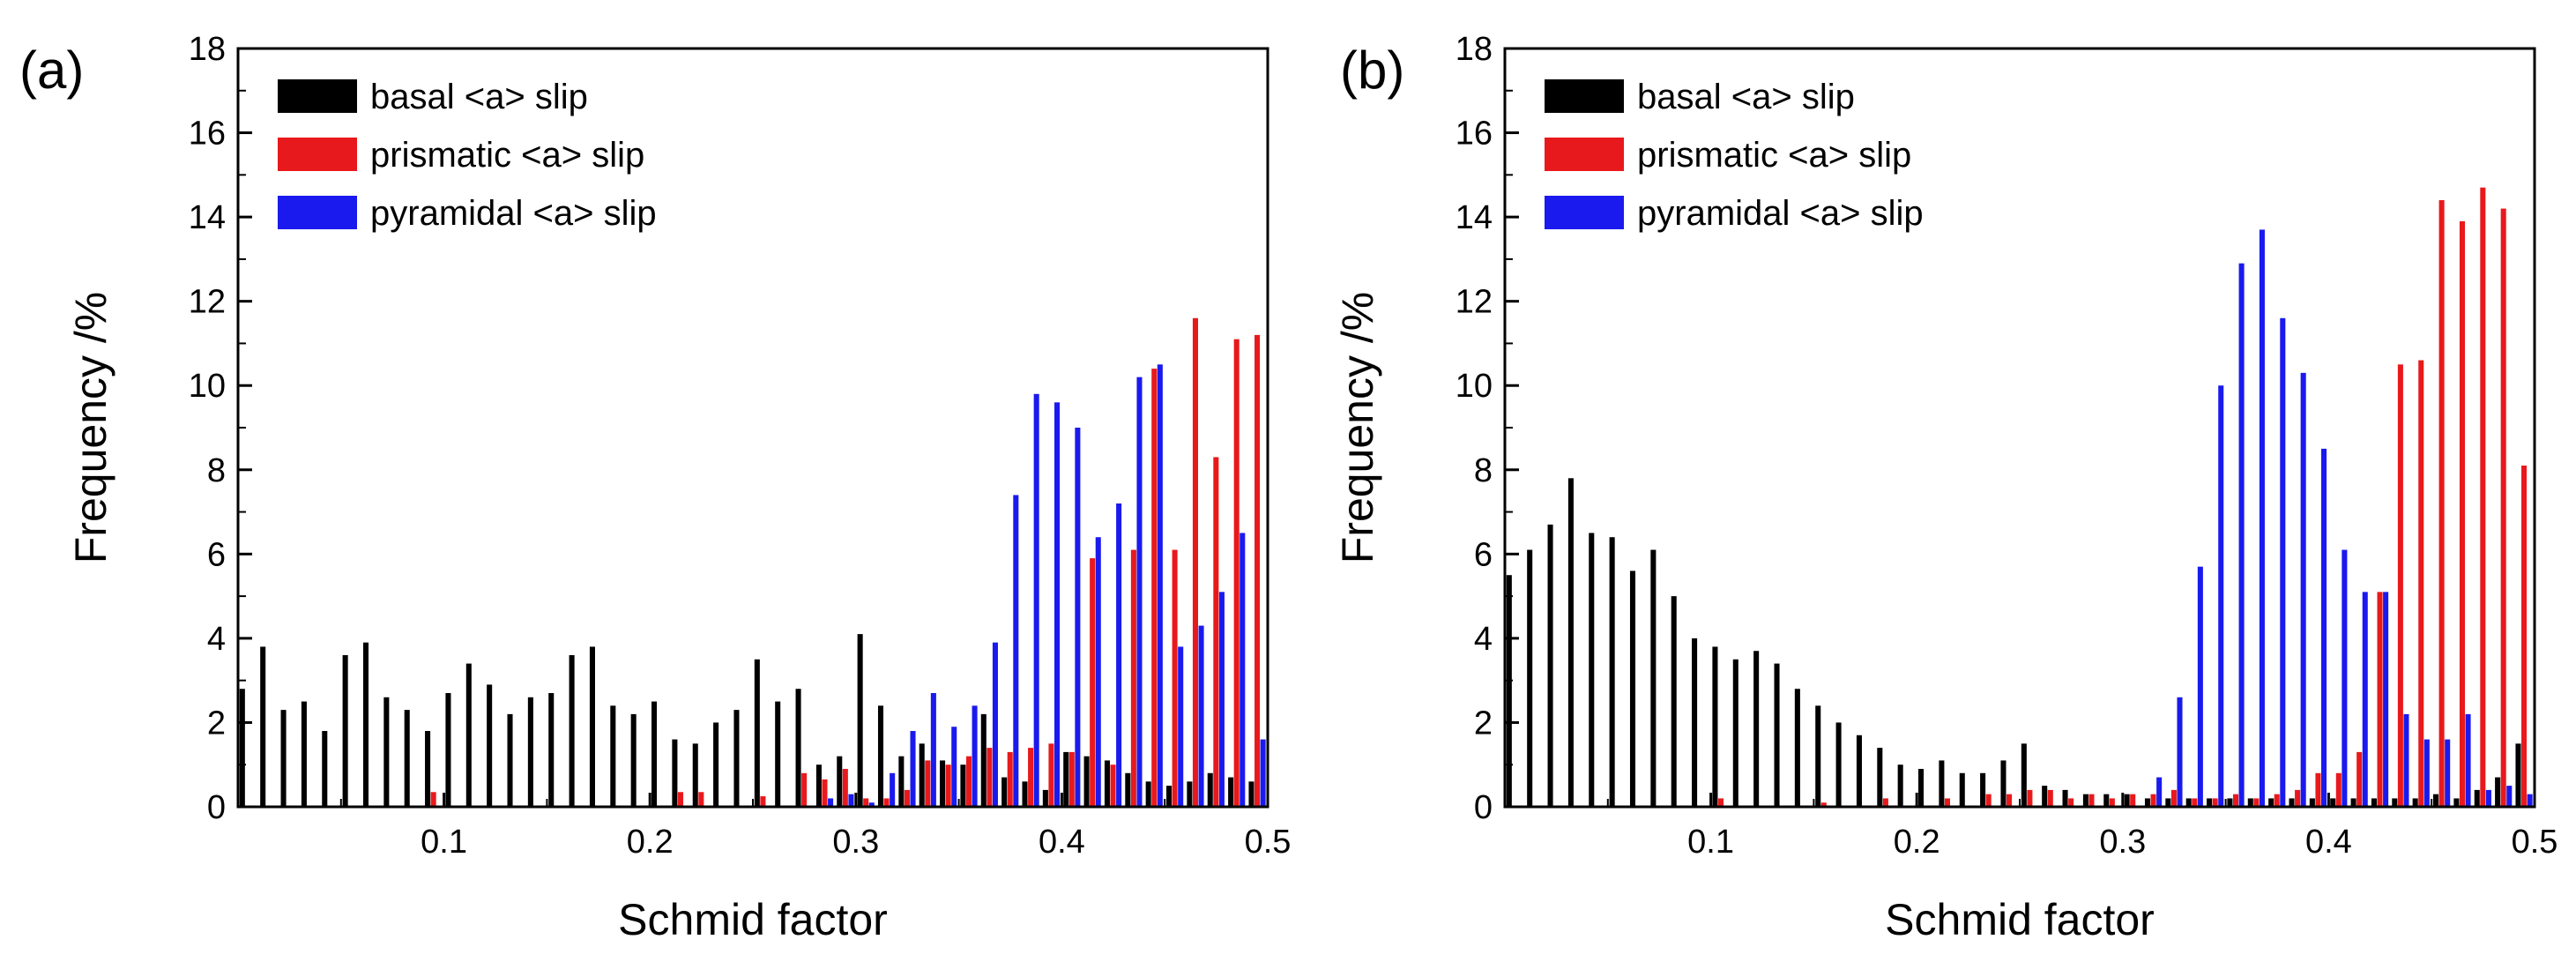 The height and width of the screenshot is (962, 2576). What do you see at coordinates (207, 134) in the screenshot?
I see `y-tick-label: 16` at bounding box center [207, 134].